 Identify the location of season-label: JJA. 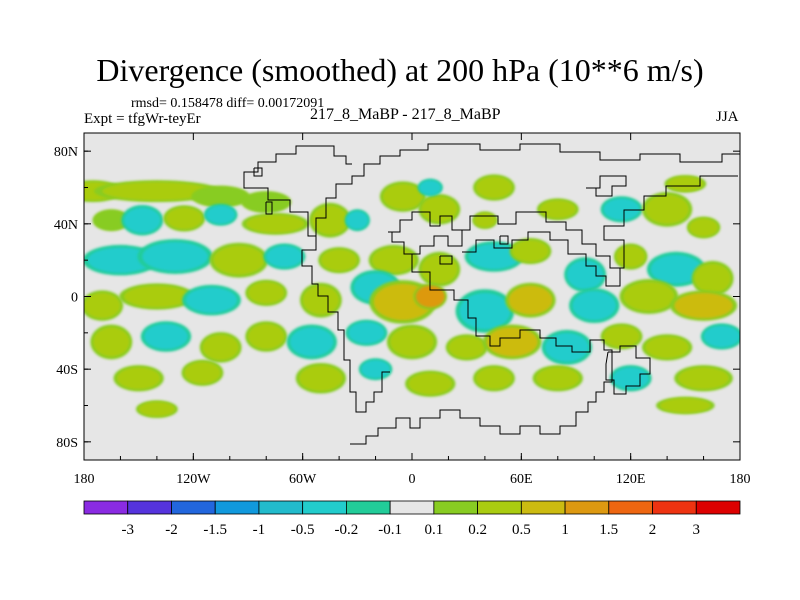
(727, 117).